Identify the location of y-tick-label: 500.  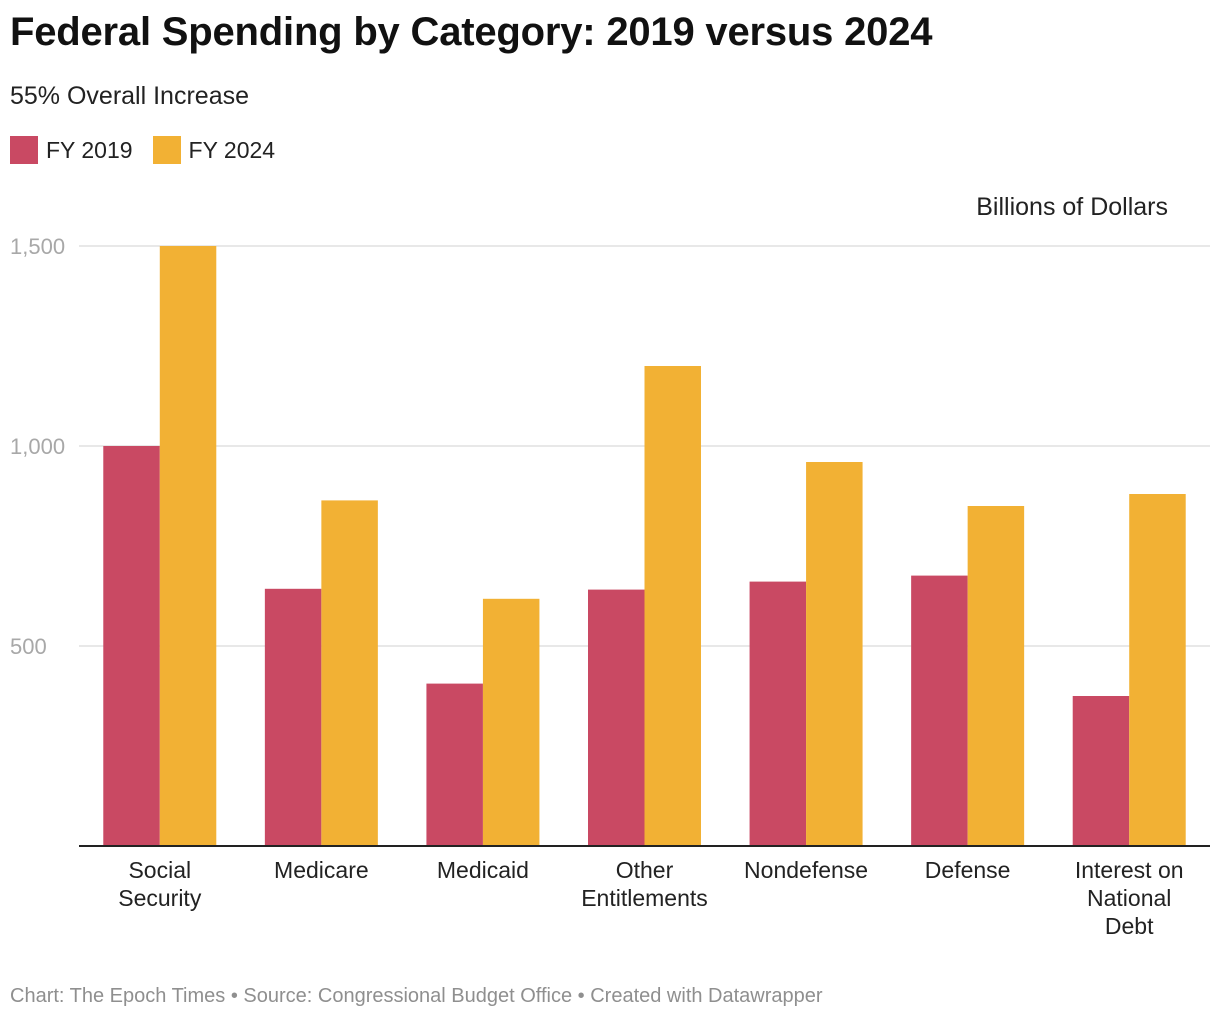
(28, 646).